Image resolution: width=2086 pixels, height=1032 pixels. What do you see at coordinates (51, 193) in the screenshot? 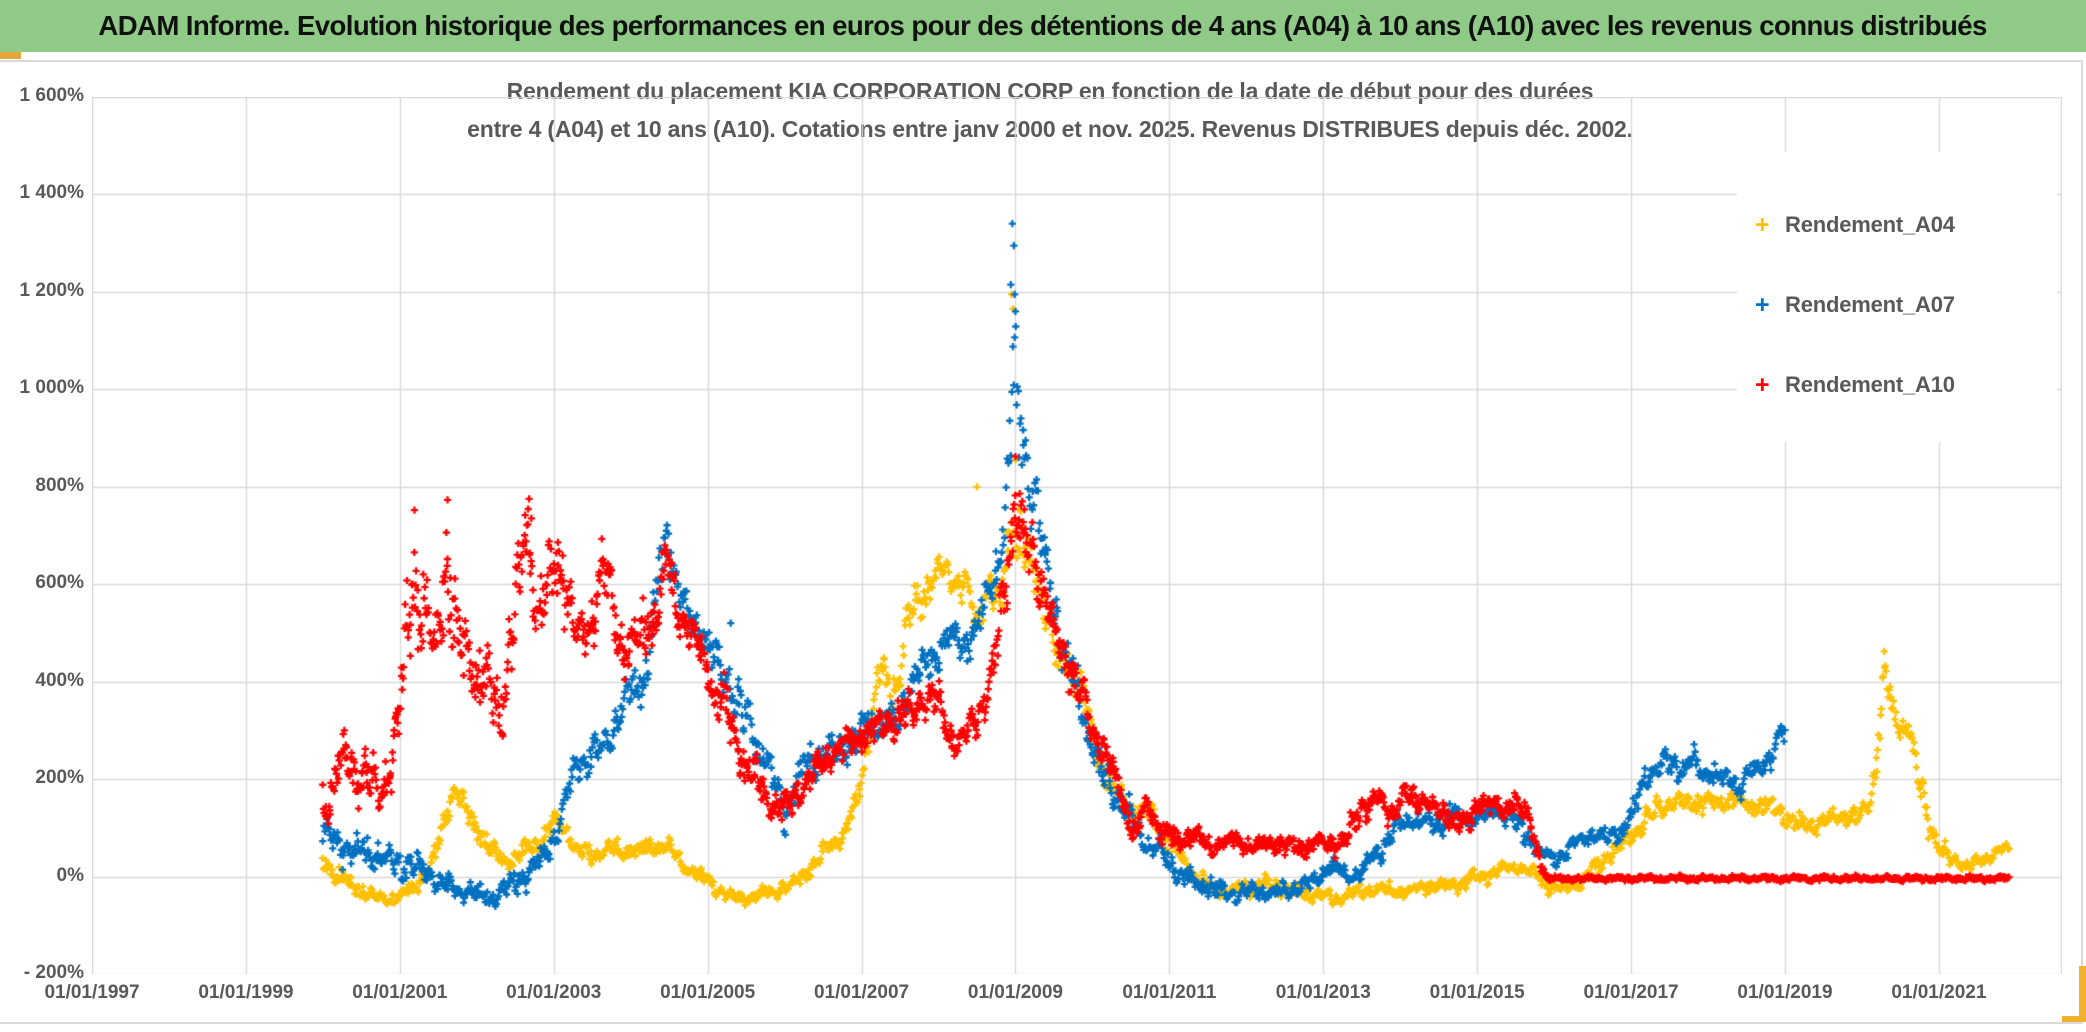
I see `y-axis-label: 1 400%` at bounding box center [51, 193].